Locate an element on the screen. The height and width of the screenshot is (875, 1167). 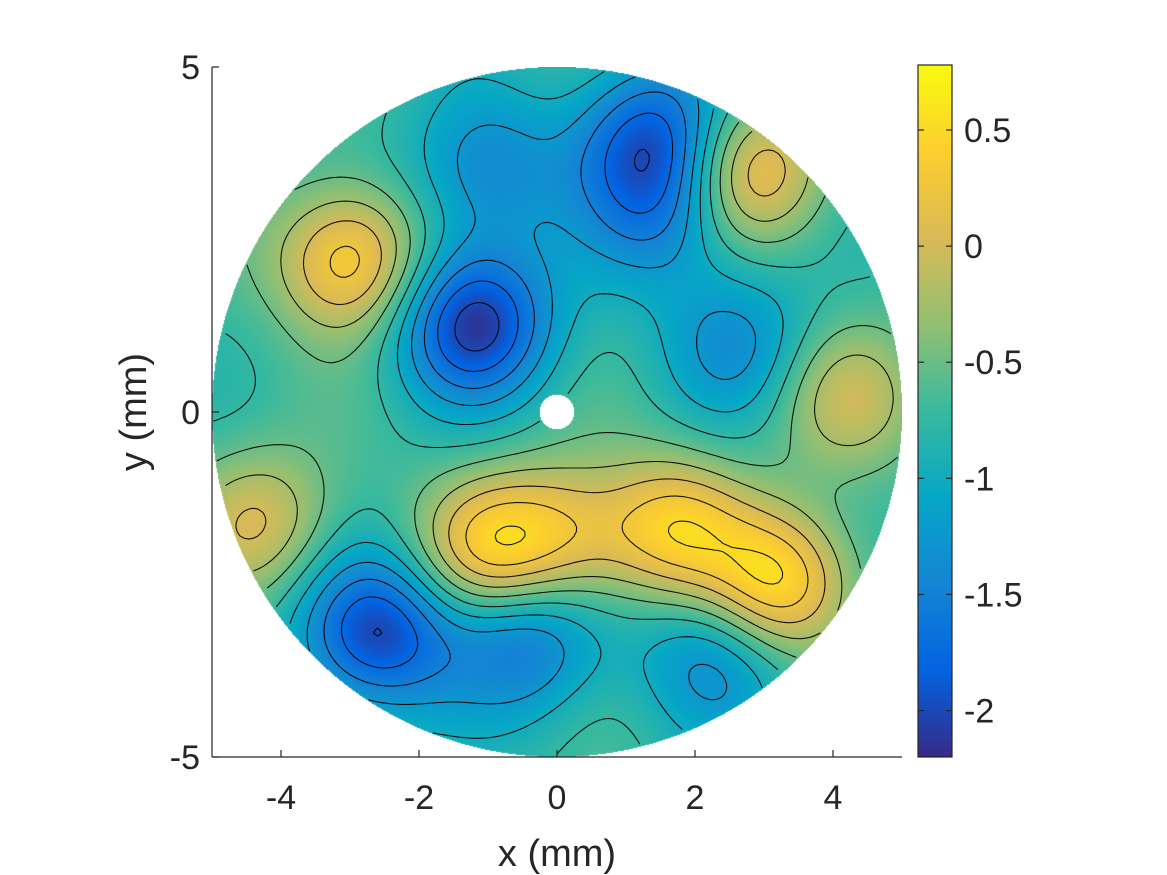
x-tick-label: 4 is located at coordinates (833, 798).